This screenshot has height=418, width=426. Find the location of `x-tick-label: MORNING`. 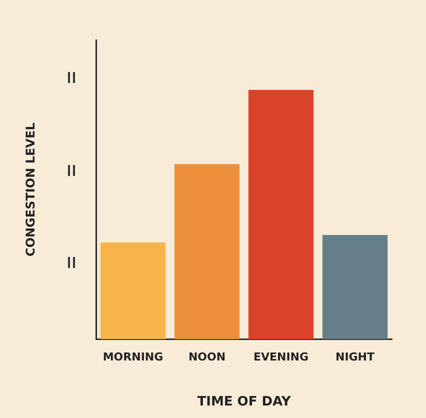

x-tick-label: MORNING is located at coordinates (133, 357).